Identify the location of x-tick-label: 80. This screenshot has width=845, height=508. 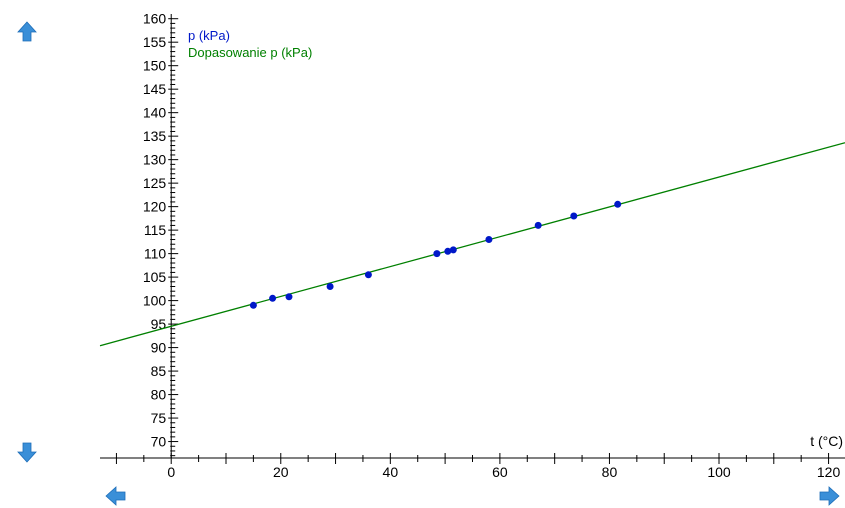
(610, 472).